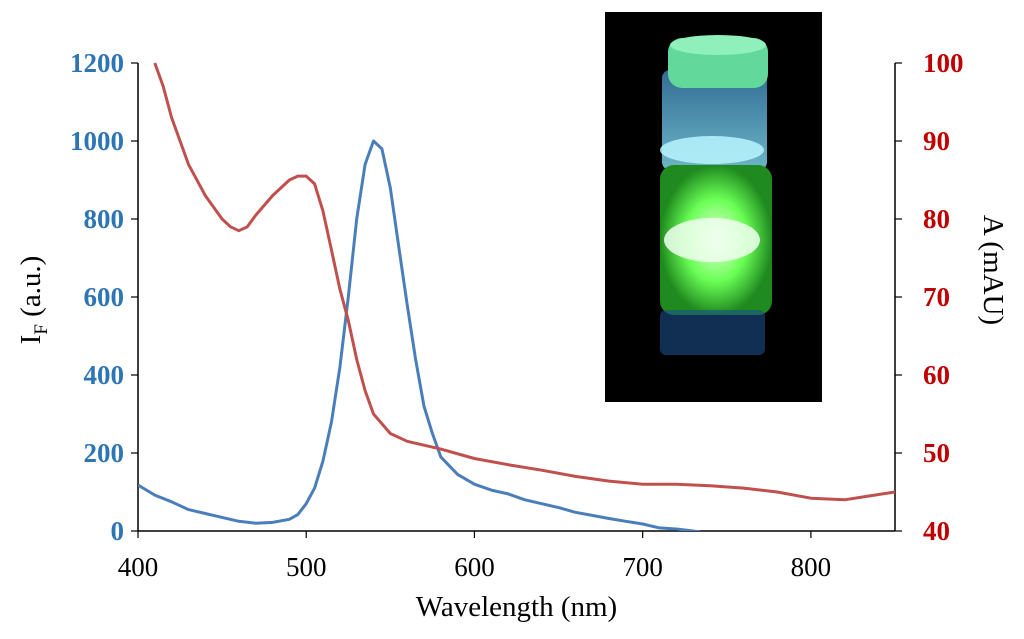  Describe the element at coordinates (104, 453) in the screenshot. I see `left-tick-label: 200` at that location.